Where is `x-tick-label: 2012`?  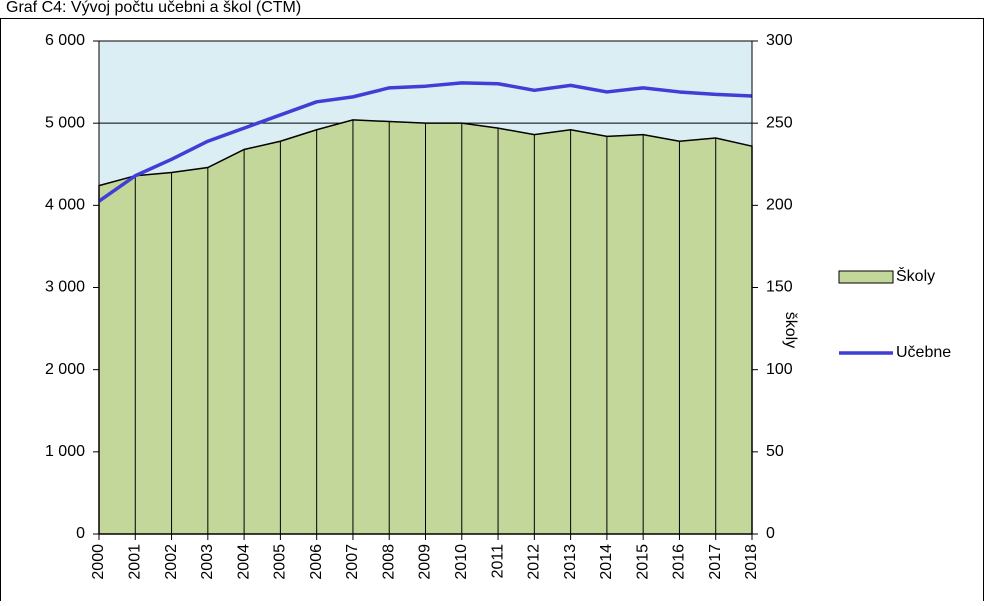 x-tick-label: 2012 is located at coordinates (534, 562).